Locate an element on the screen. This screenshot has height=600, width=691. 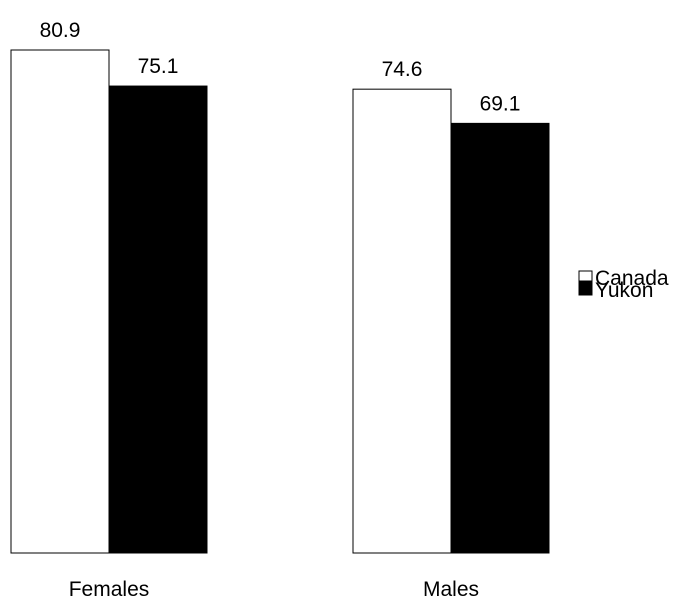
data-label-canada-males: 74.6 is located at coordinates (402, 69).